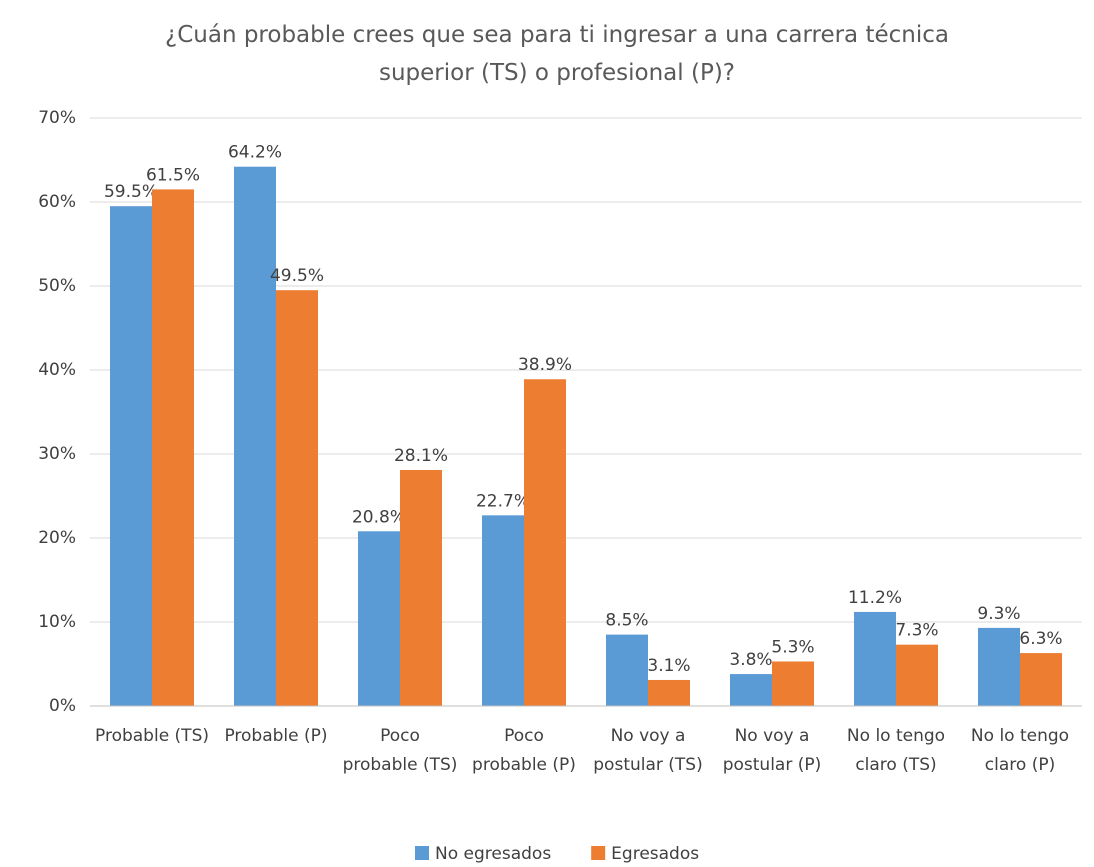  I want to click on x-tick-label: No voy a postular (TS), so click(648, 750).